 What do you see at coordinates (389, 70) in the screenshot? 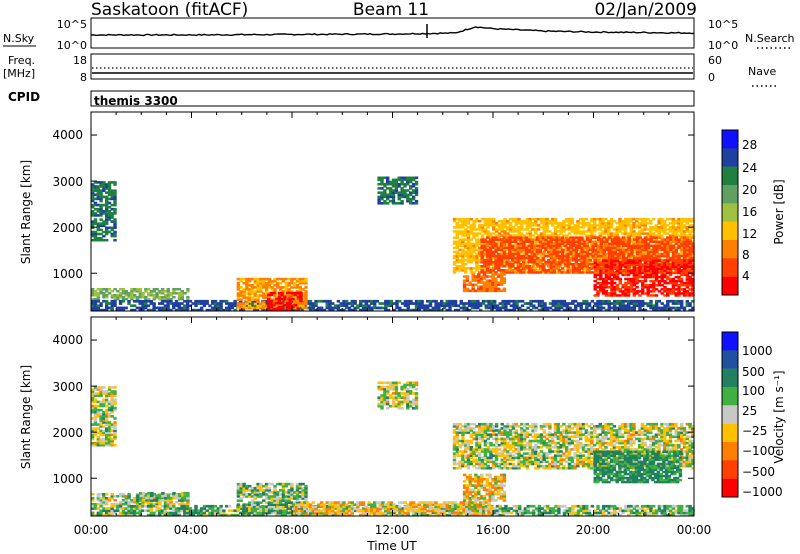
I see `freq-panel: Freq. [MHz] 18 8 60 0 Nave` at bounding box center [389, 70].